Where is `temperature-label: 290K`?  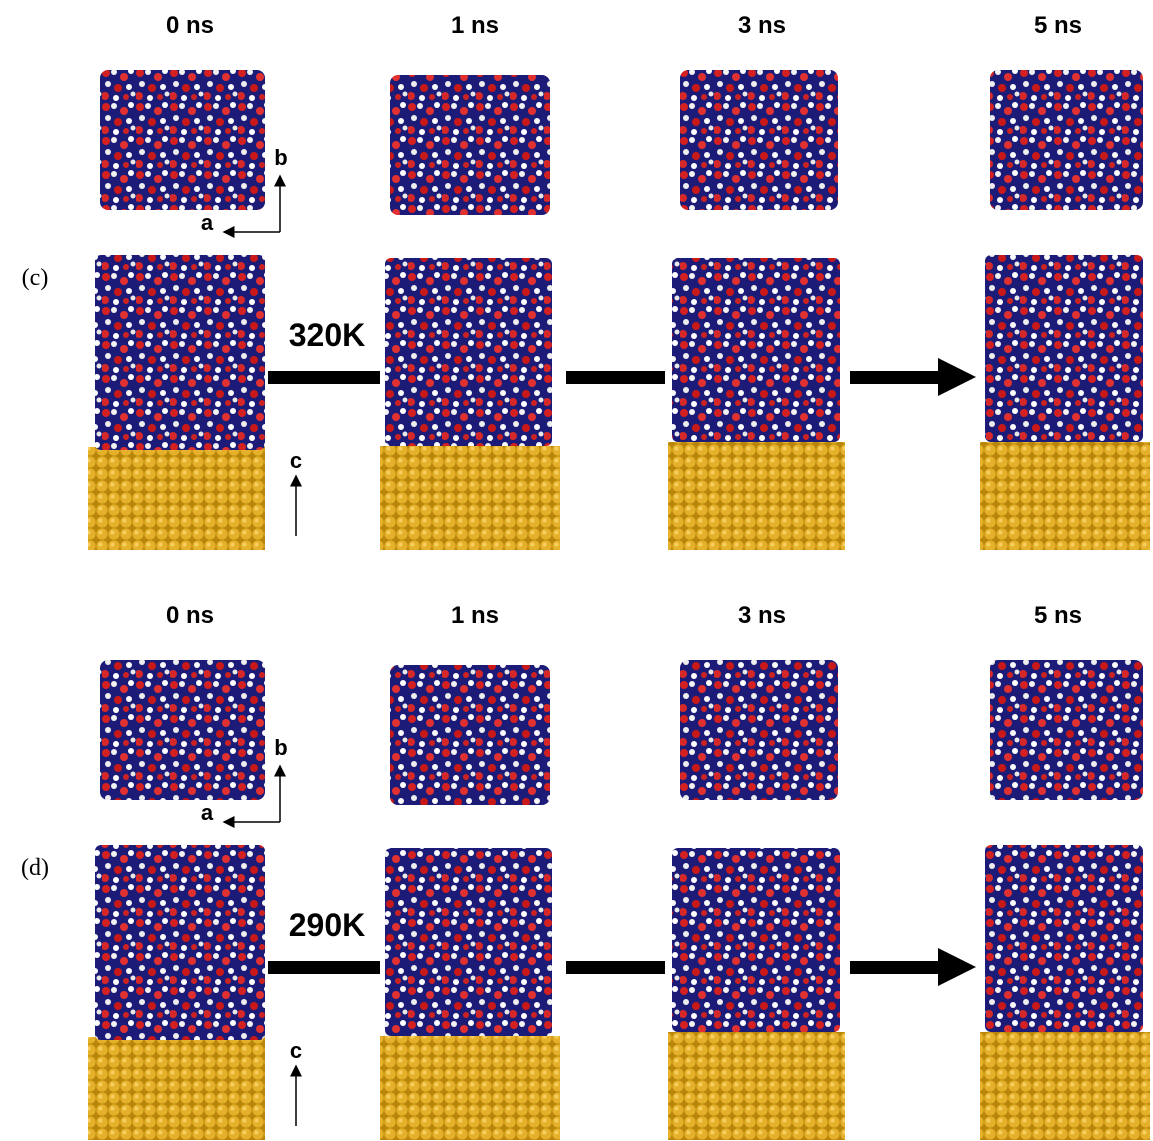 temperature-label: 290K is located at coordinates (327, 925).